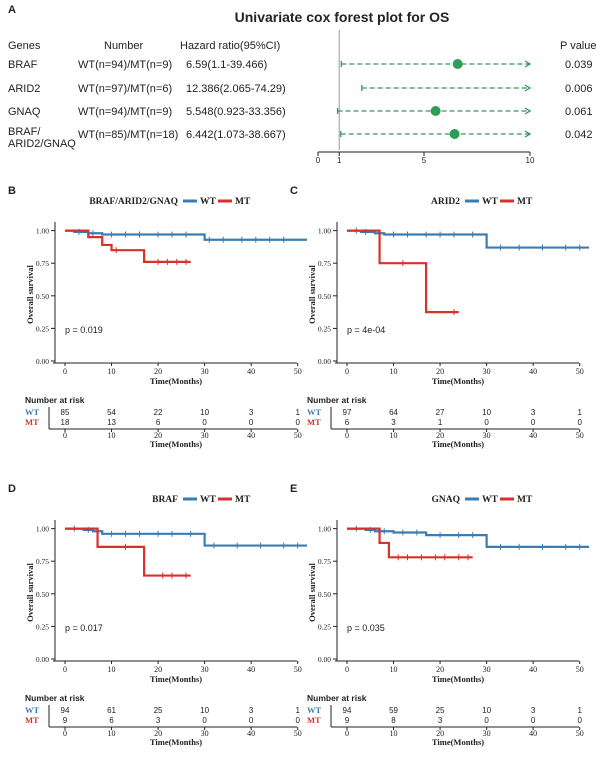  I want to click on risk-wt-count: 3, so click(533, 710).